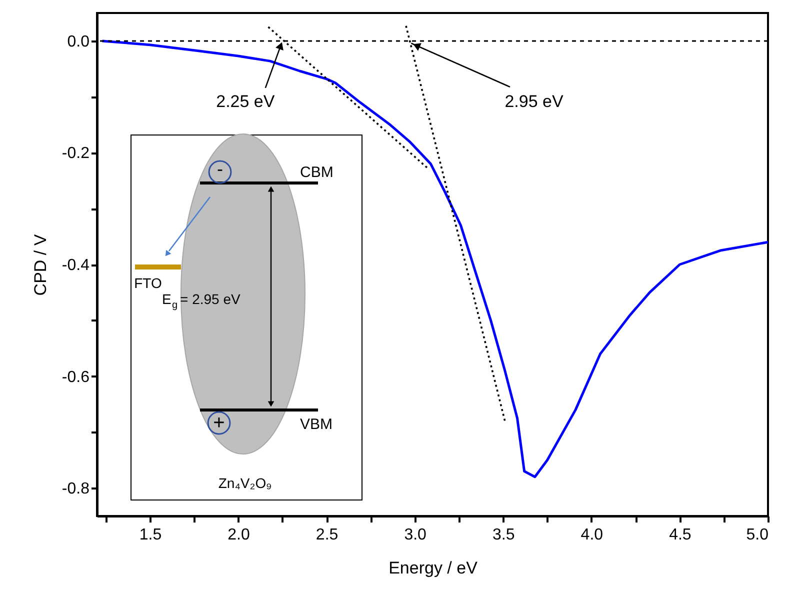 This screenshot has width=790, height=597. Describe the element at coordinates (316, 424) in the screenshot. I see `annotation: VBM` at that location.